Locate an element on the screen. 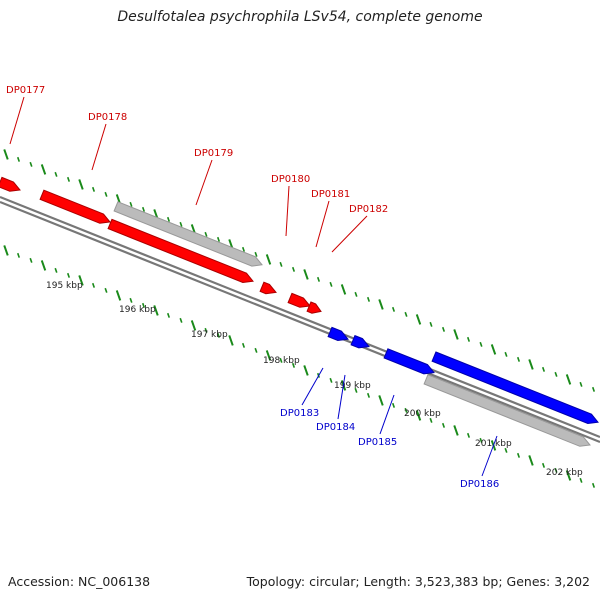 This screenshot has height=600, width=600. gene-label-dp0180: DP0180 is located at coordinates (290, 179).